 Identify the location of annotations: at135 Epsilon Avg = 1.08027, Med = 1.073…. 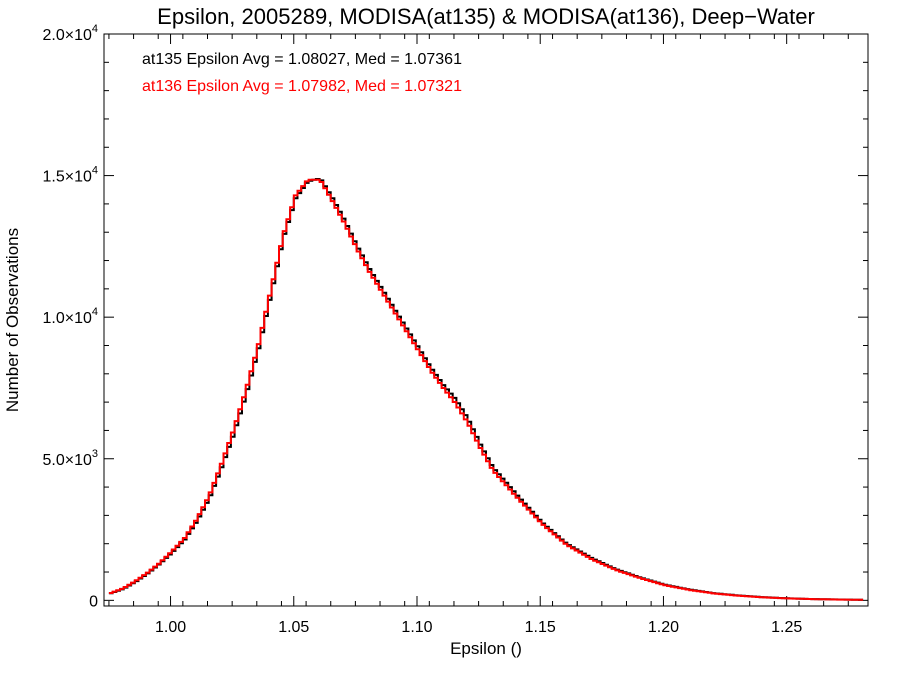
(302, 73).